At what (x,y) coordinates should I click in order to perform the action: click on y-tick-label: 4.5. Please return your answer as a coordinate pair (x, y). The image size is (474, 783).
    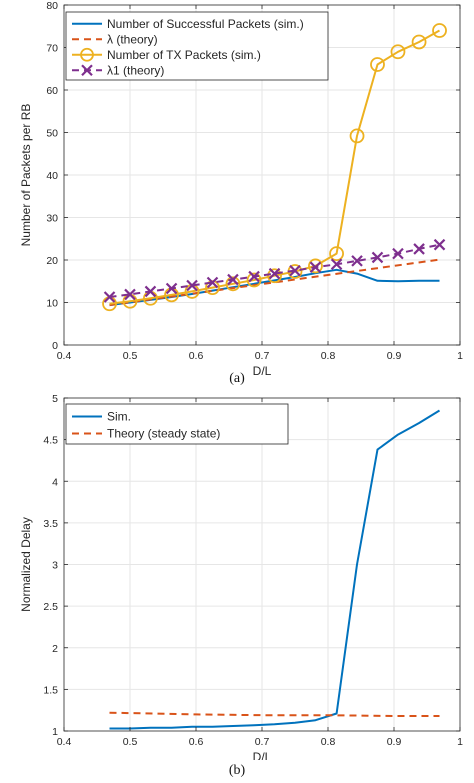
    Looking at the image, I should click on (50, 441).